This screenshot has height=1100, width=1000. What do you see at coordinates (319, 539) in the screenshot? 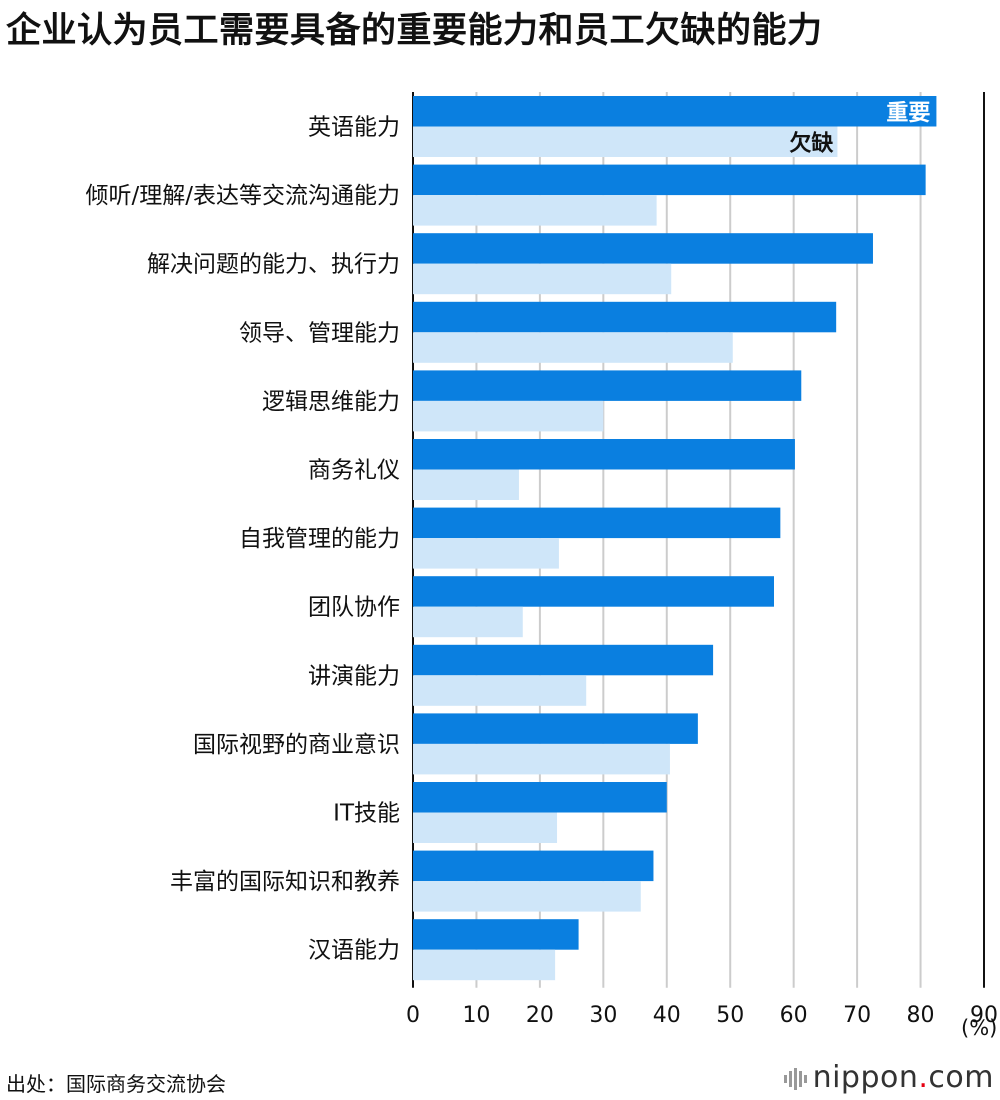
I see `category-label-6: 自我管理的能力` at bounding box center [319, 539].